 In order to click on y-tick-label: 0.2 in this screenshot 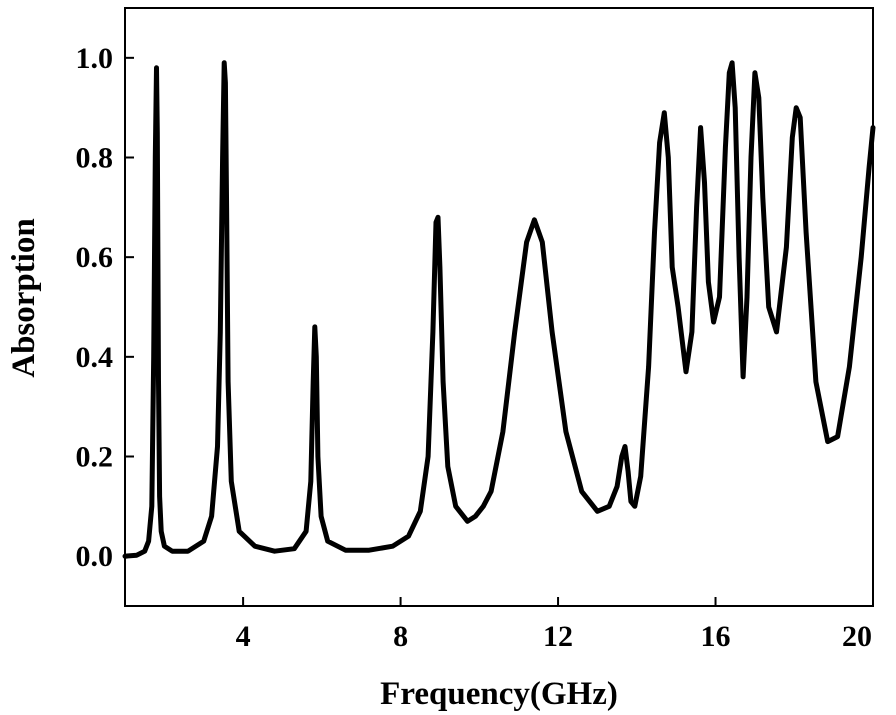, I will do `click(95, 457)`.